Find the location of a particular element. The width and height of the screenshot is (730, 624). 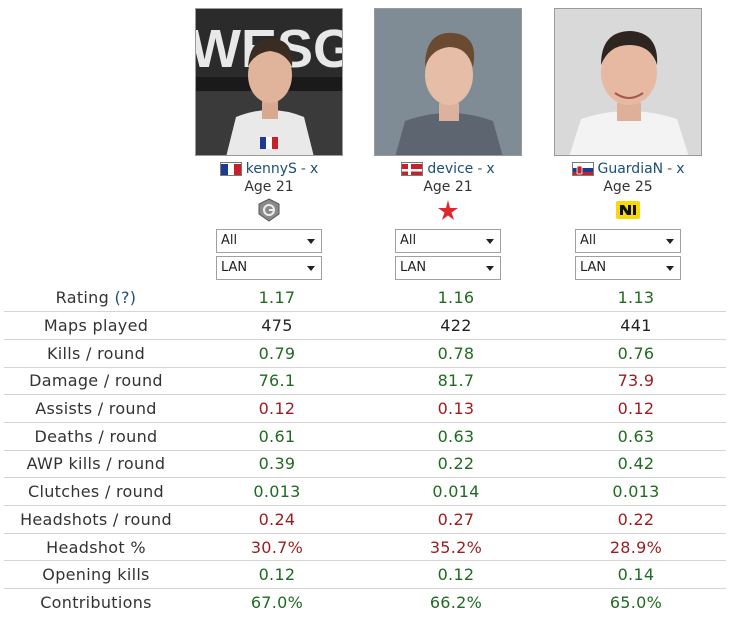

stat-label: Headshot % is located at coordinates (96, 547).